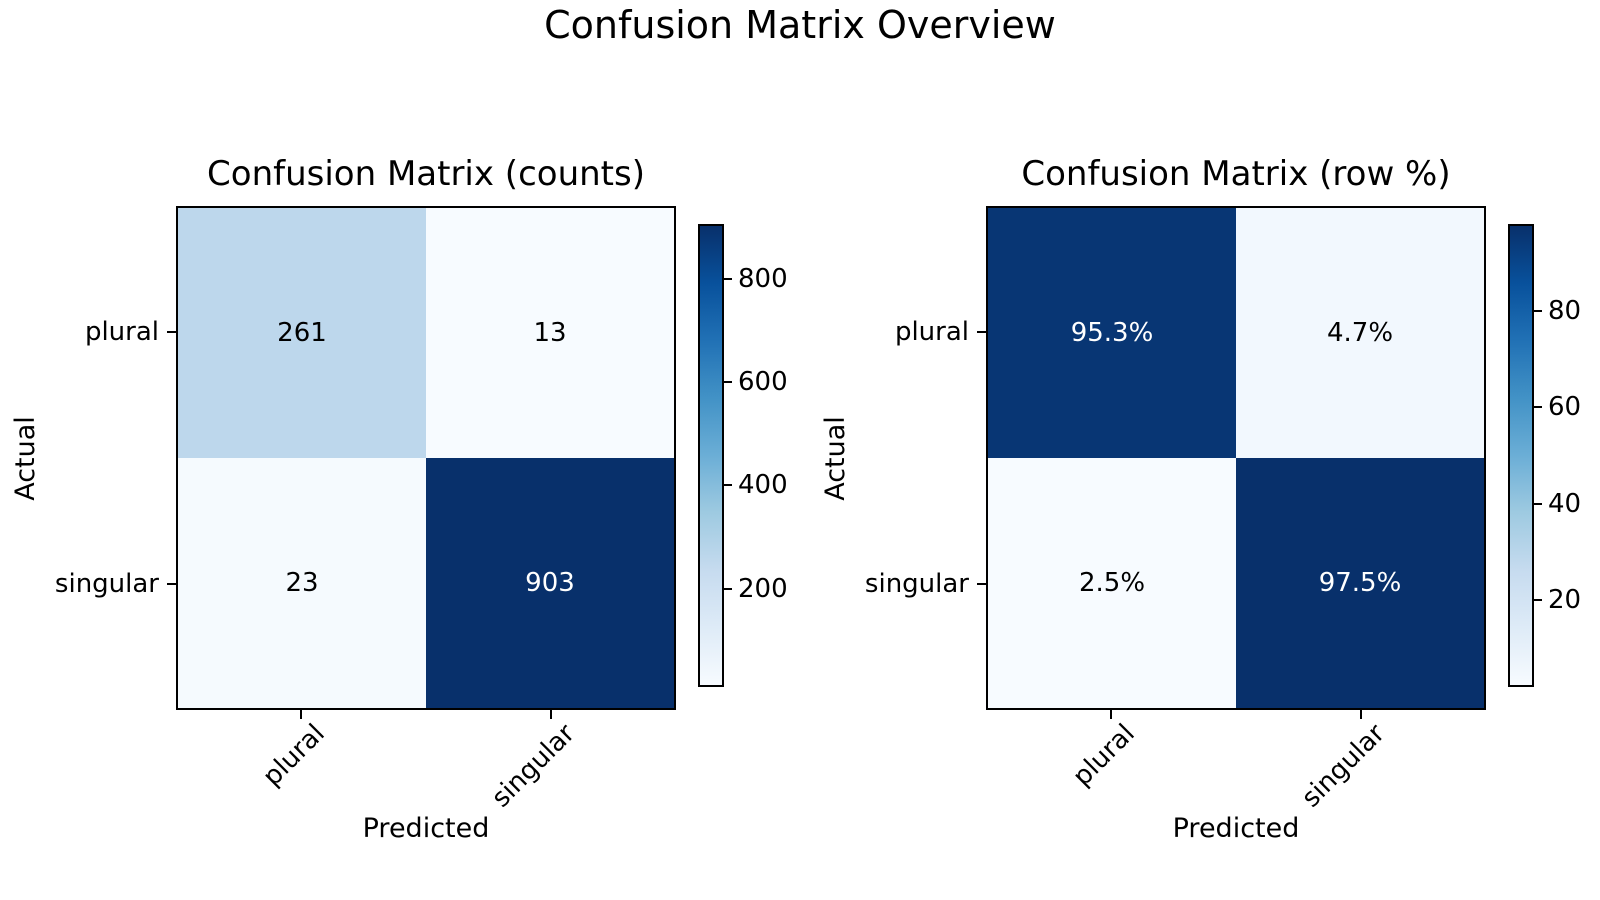 This screenshot has width=1600, height=900. I want to click on cell-value: 903, so click(550, 583).